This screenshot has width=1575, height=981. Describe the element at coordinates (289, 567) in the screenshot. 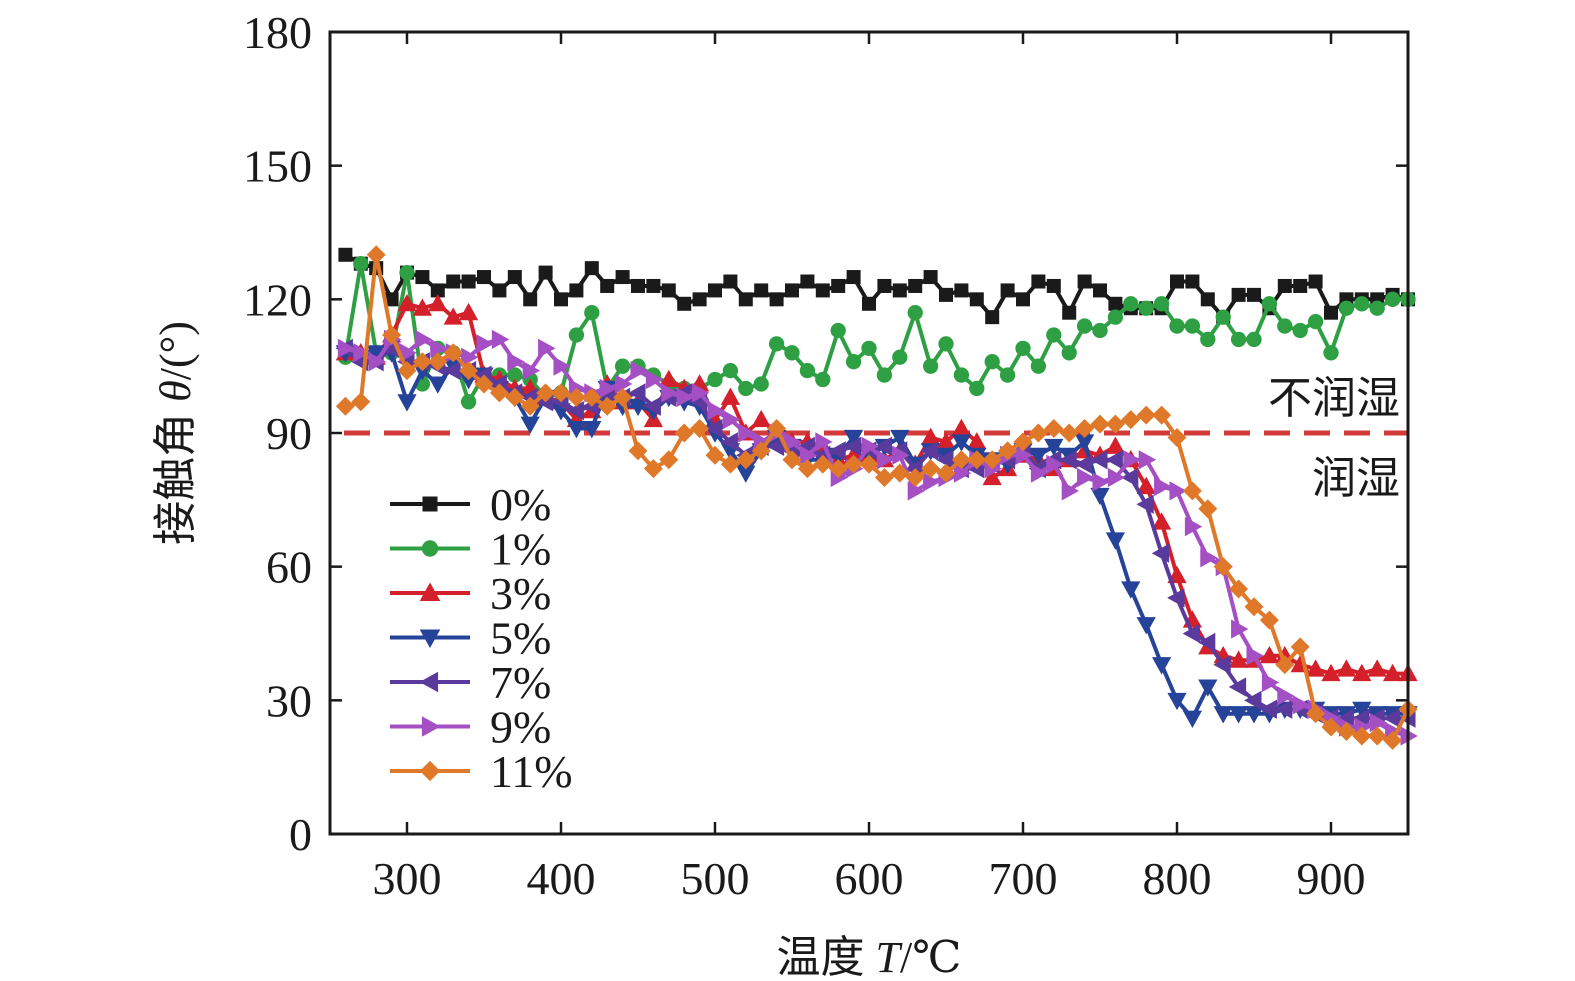

I see `y-tick-label: 60` at that location.